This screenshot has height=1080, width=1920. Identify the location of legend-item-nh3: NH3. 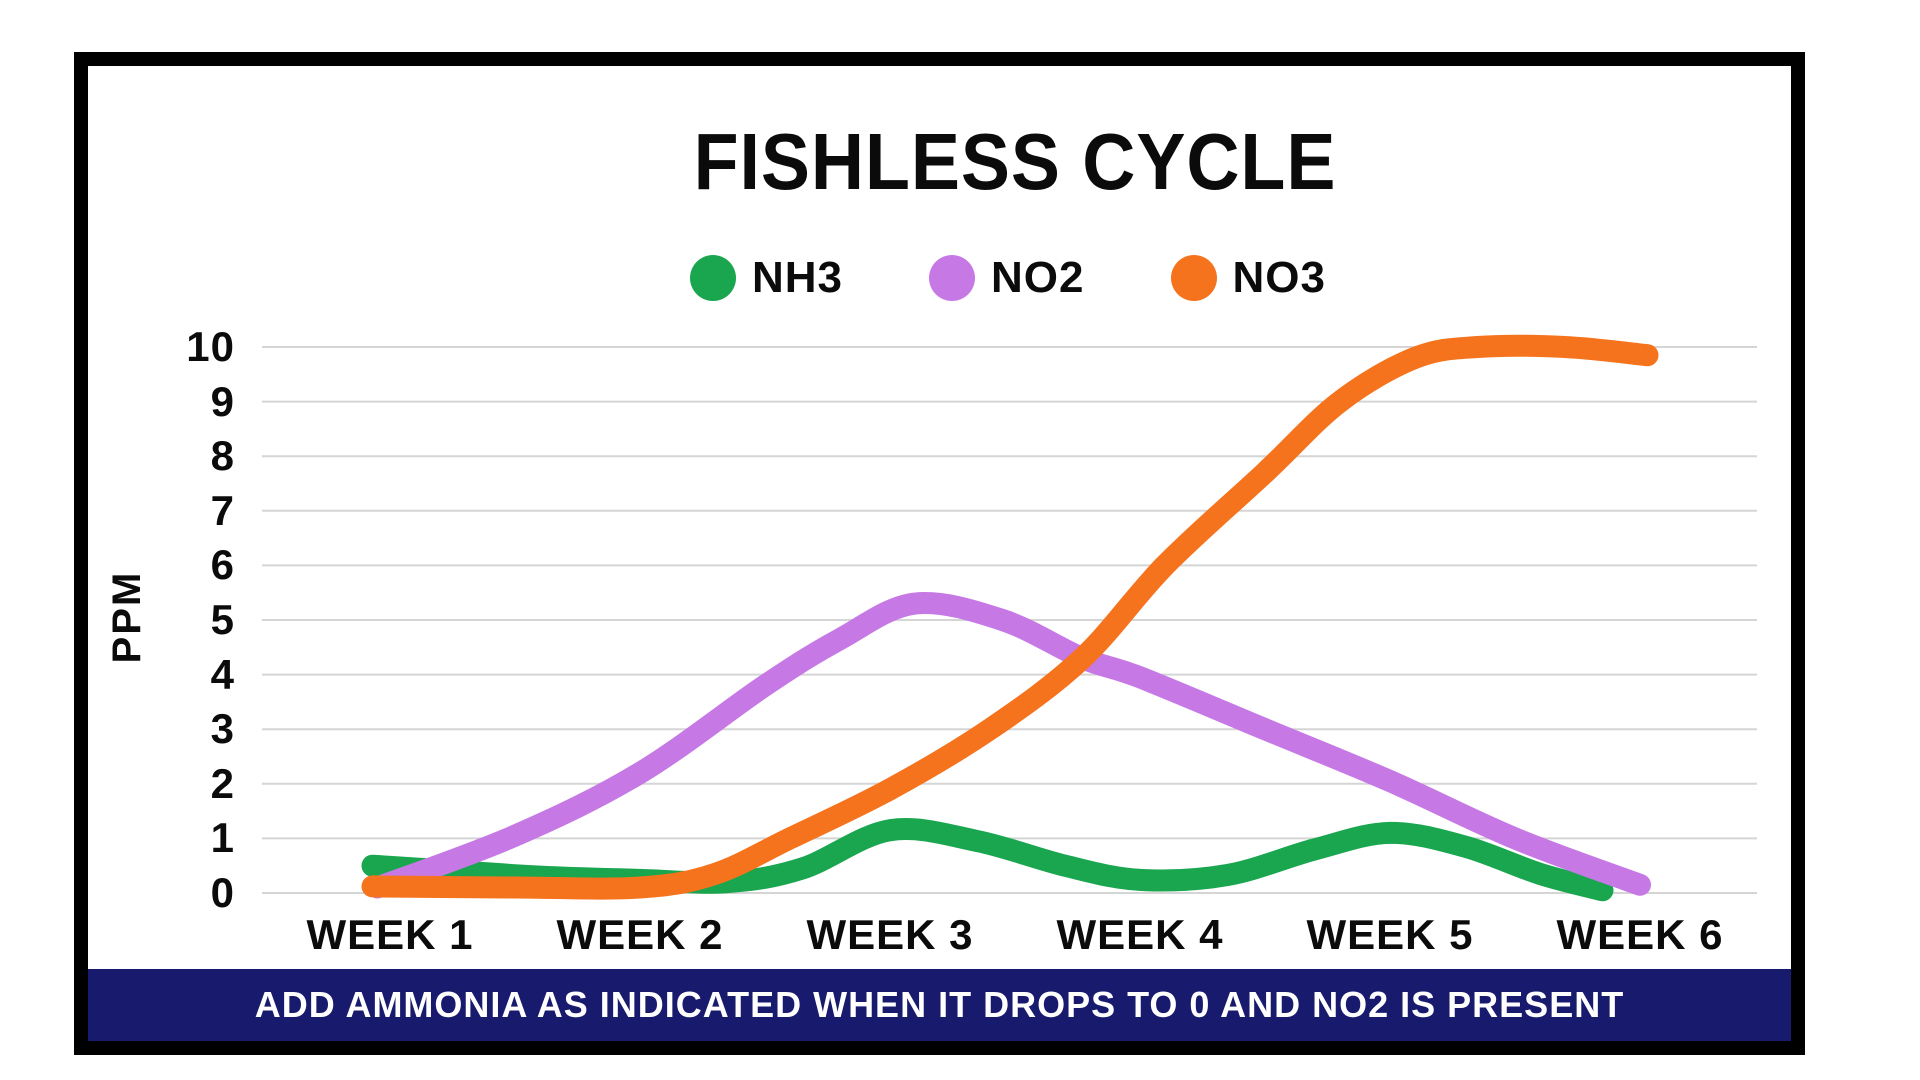
(766, 278).